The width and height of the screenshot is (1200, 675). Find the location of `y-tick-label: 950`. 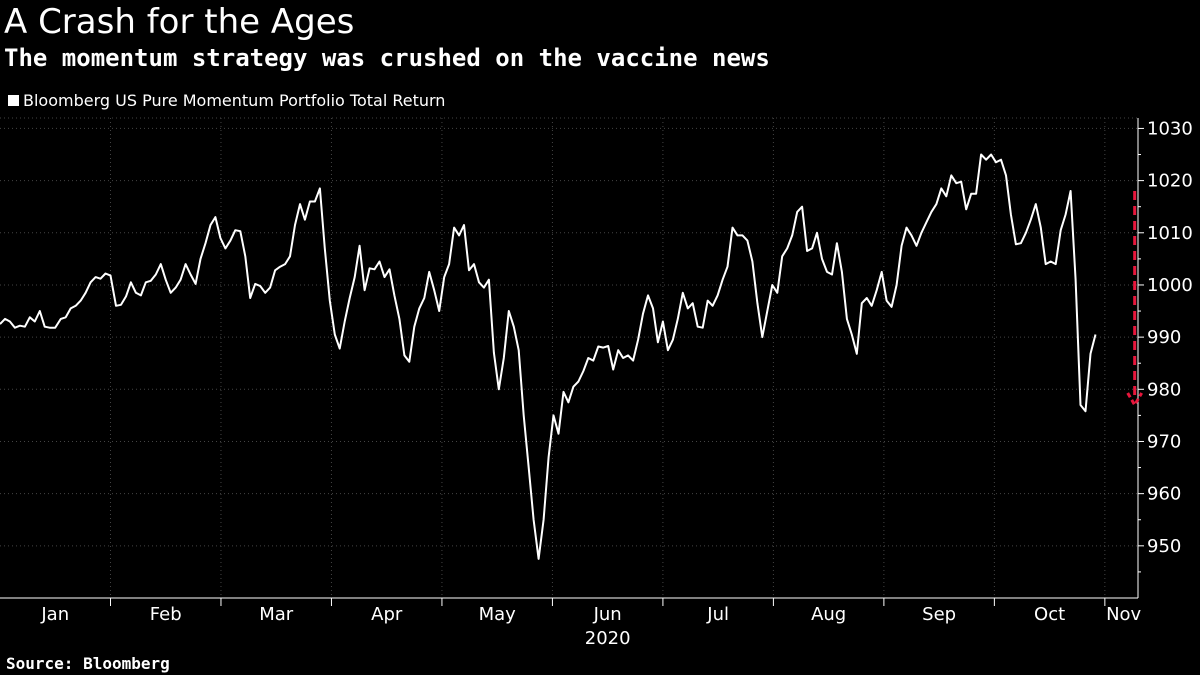

y-tick-label: 950 is located at coordinates (1164, 546).